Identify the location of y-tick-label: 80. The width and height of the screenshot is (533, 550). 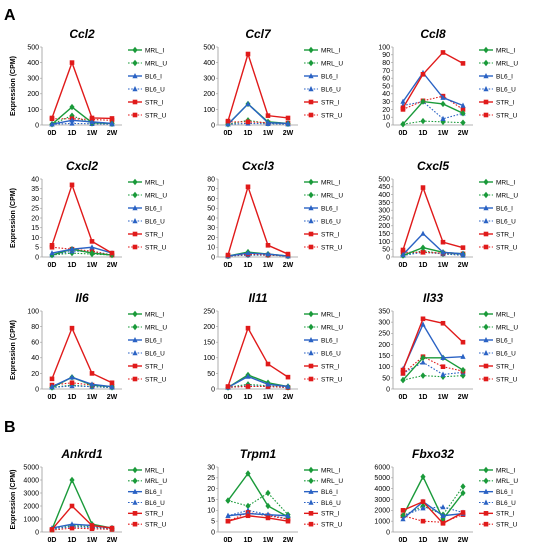
(211, 179).